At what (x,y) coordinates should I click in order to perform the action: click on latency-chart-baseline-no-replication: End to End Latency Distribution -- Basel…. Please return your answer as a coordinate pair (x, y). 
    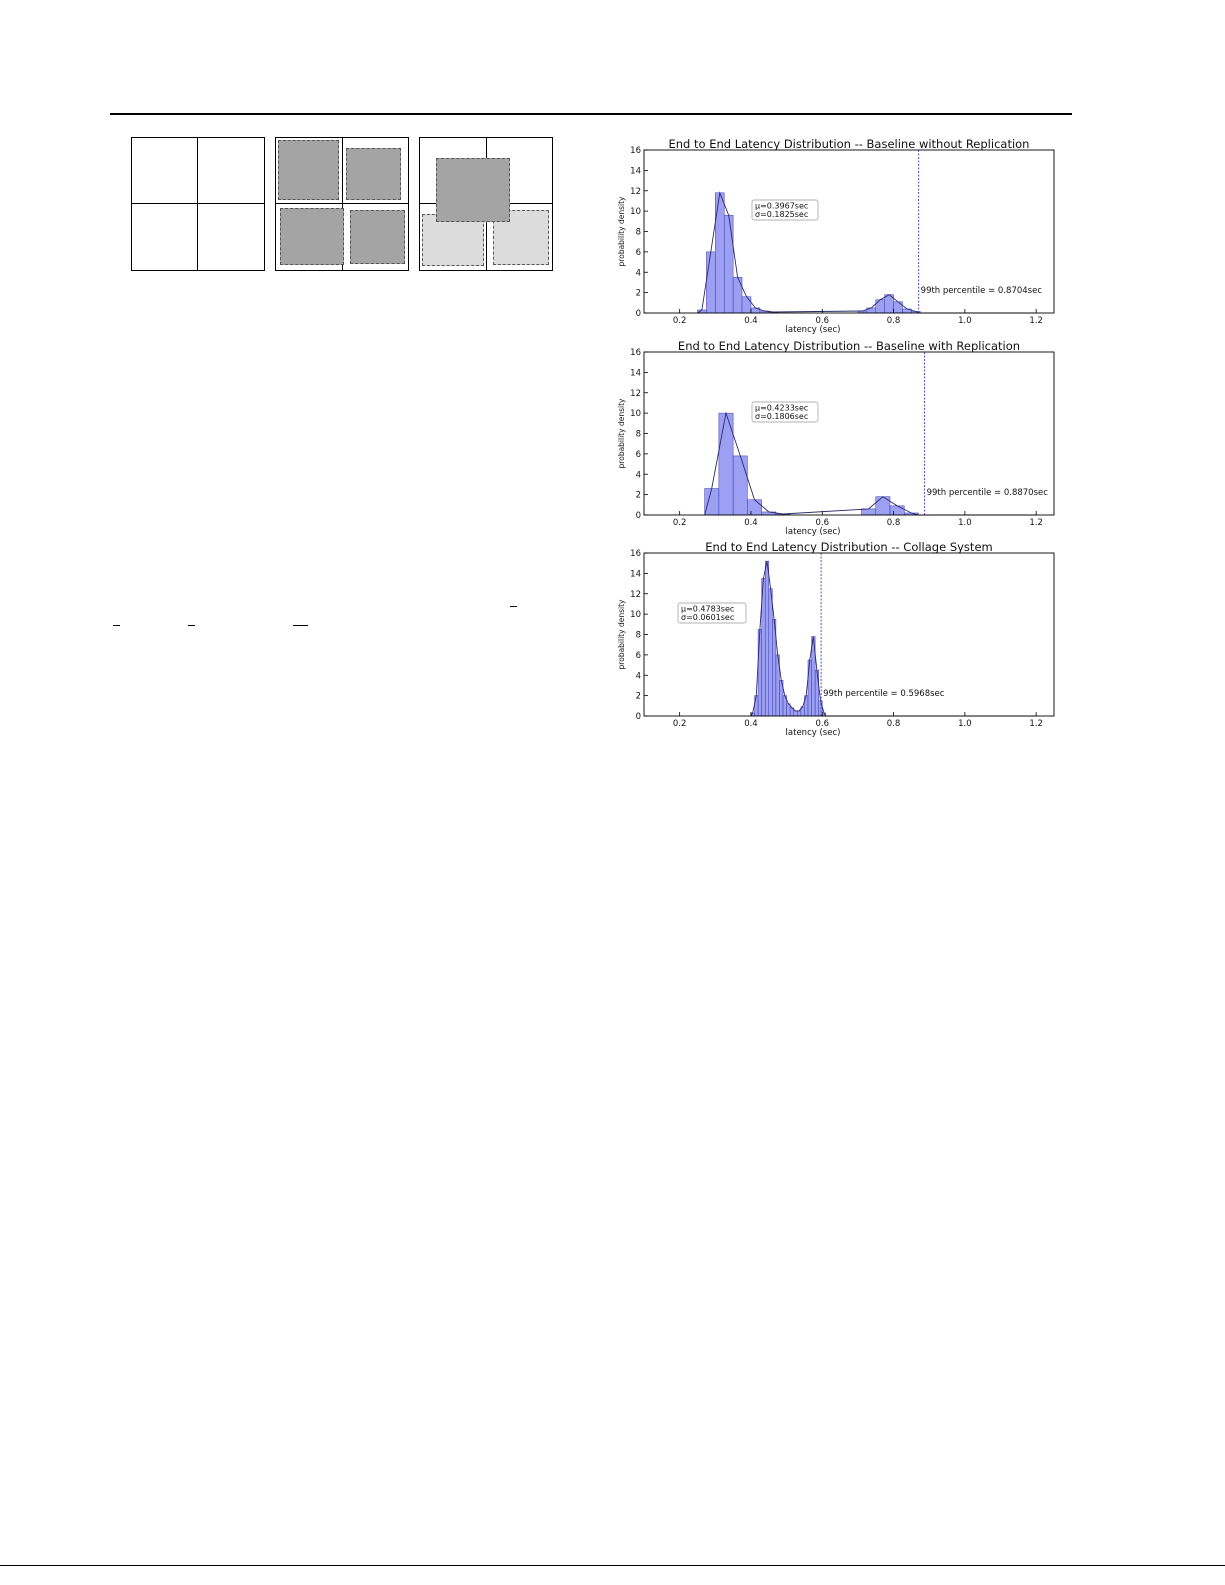
    Looking at the image, I should click on (836, 236).